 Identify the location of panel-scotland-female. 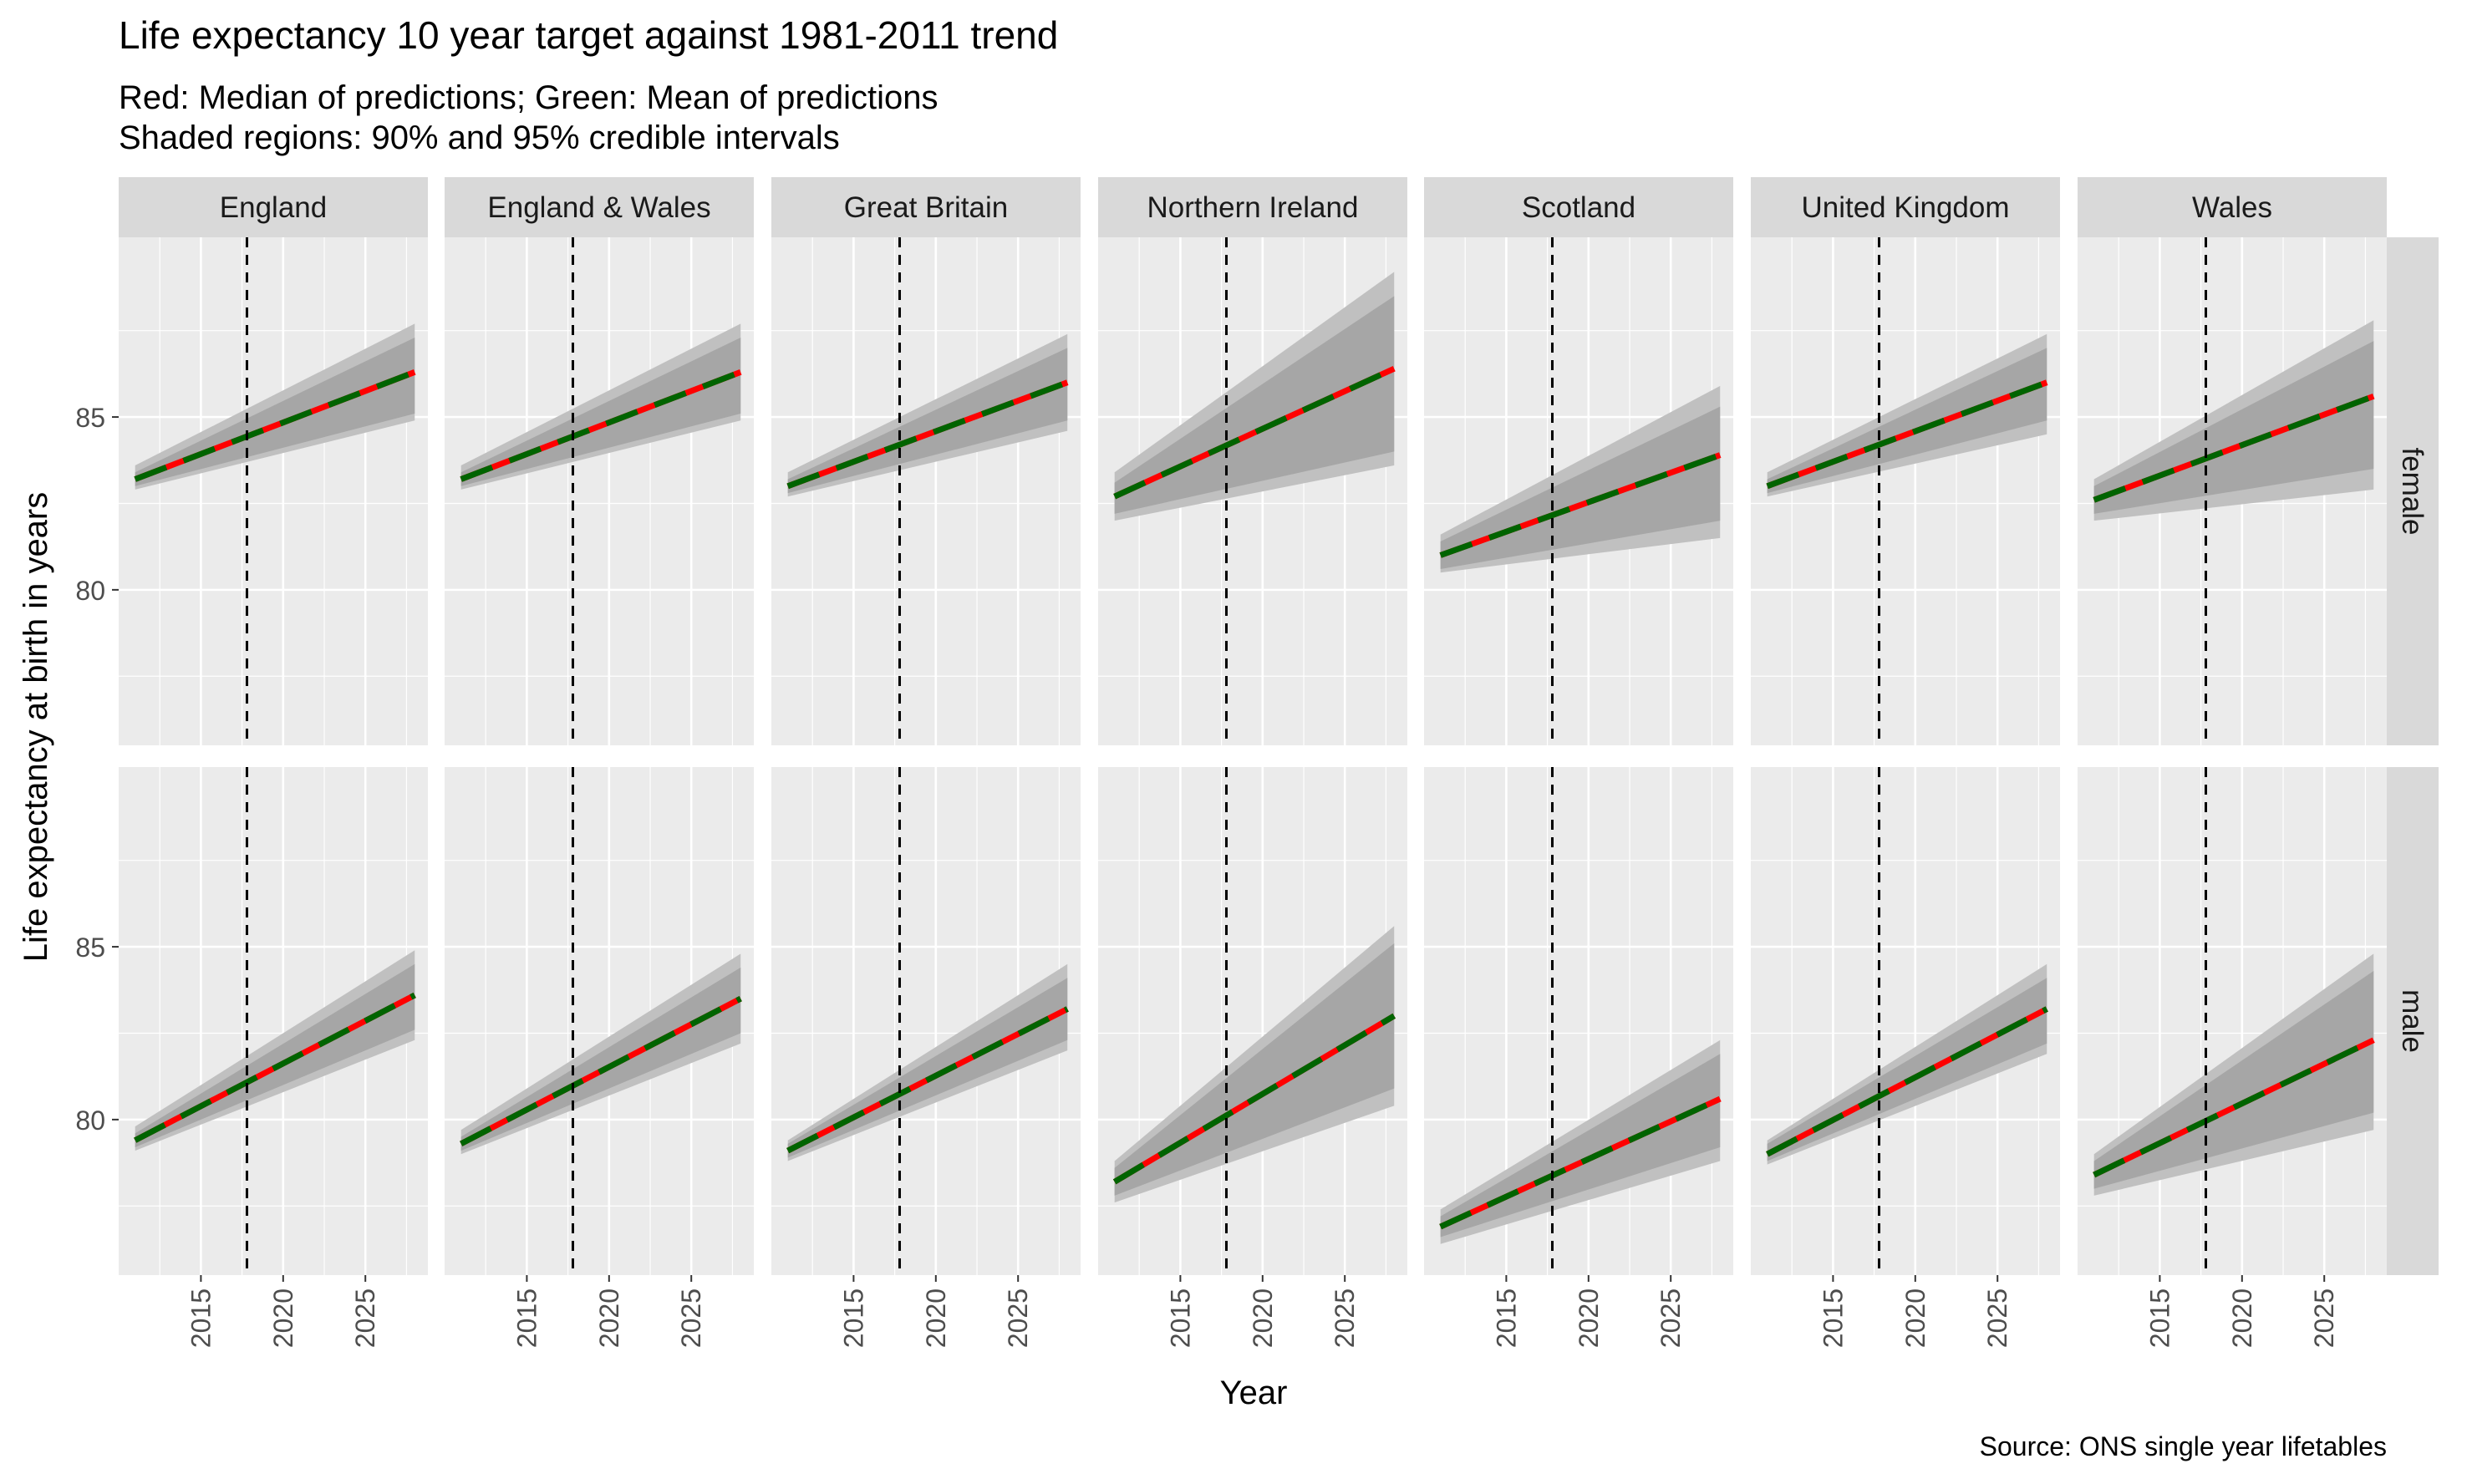
(1578, 491).